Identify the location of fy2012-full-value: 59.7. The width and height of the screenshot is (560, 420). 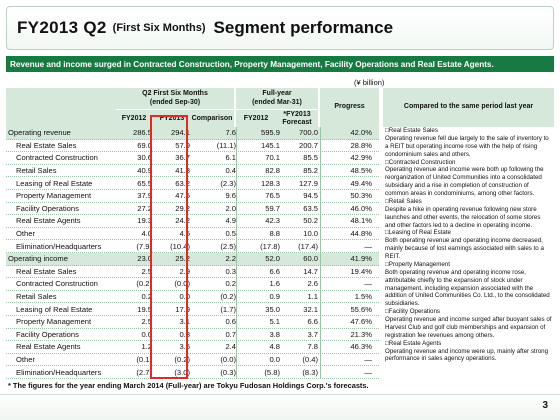
(272, 208).